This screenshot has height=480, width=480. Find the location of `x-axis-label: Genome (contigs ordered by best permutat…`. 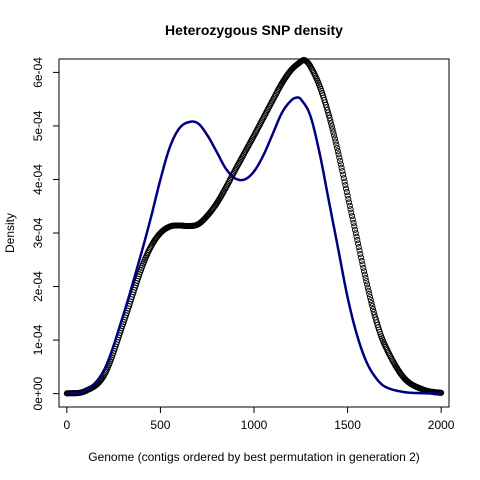

x-axis-label: Genome (contigs ordered by best permutat… is located at coordinates (254, 457).